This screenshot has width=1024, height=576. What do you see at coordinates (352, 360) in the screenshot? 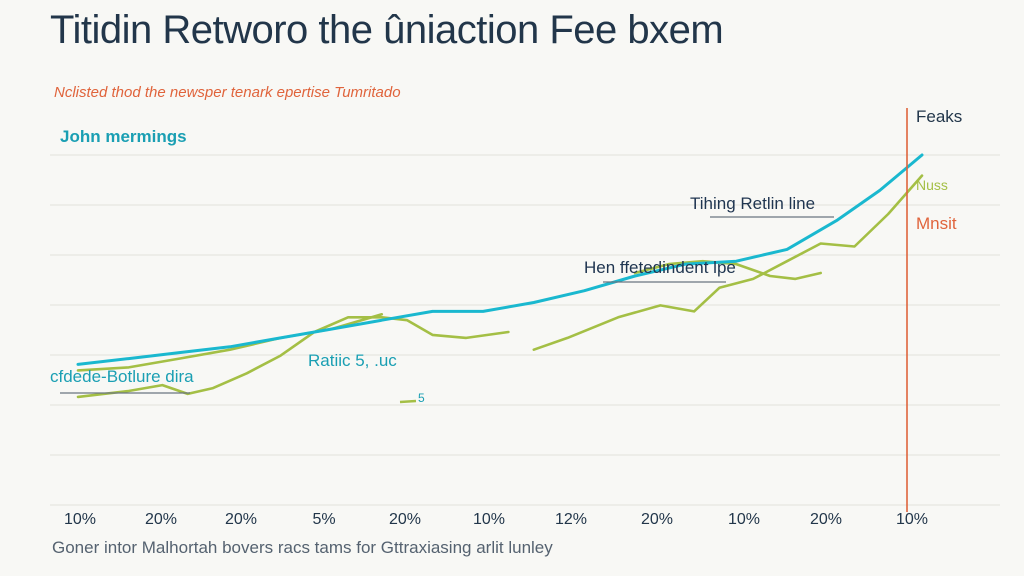
I see `annotation-ratio: Ratiic 5, .uc` at bounding box center [352, 360].